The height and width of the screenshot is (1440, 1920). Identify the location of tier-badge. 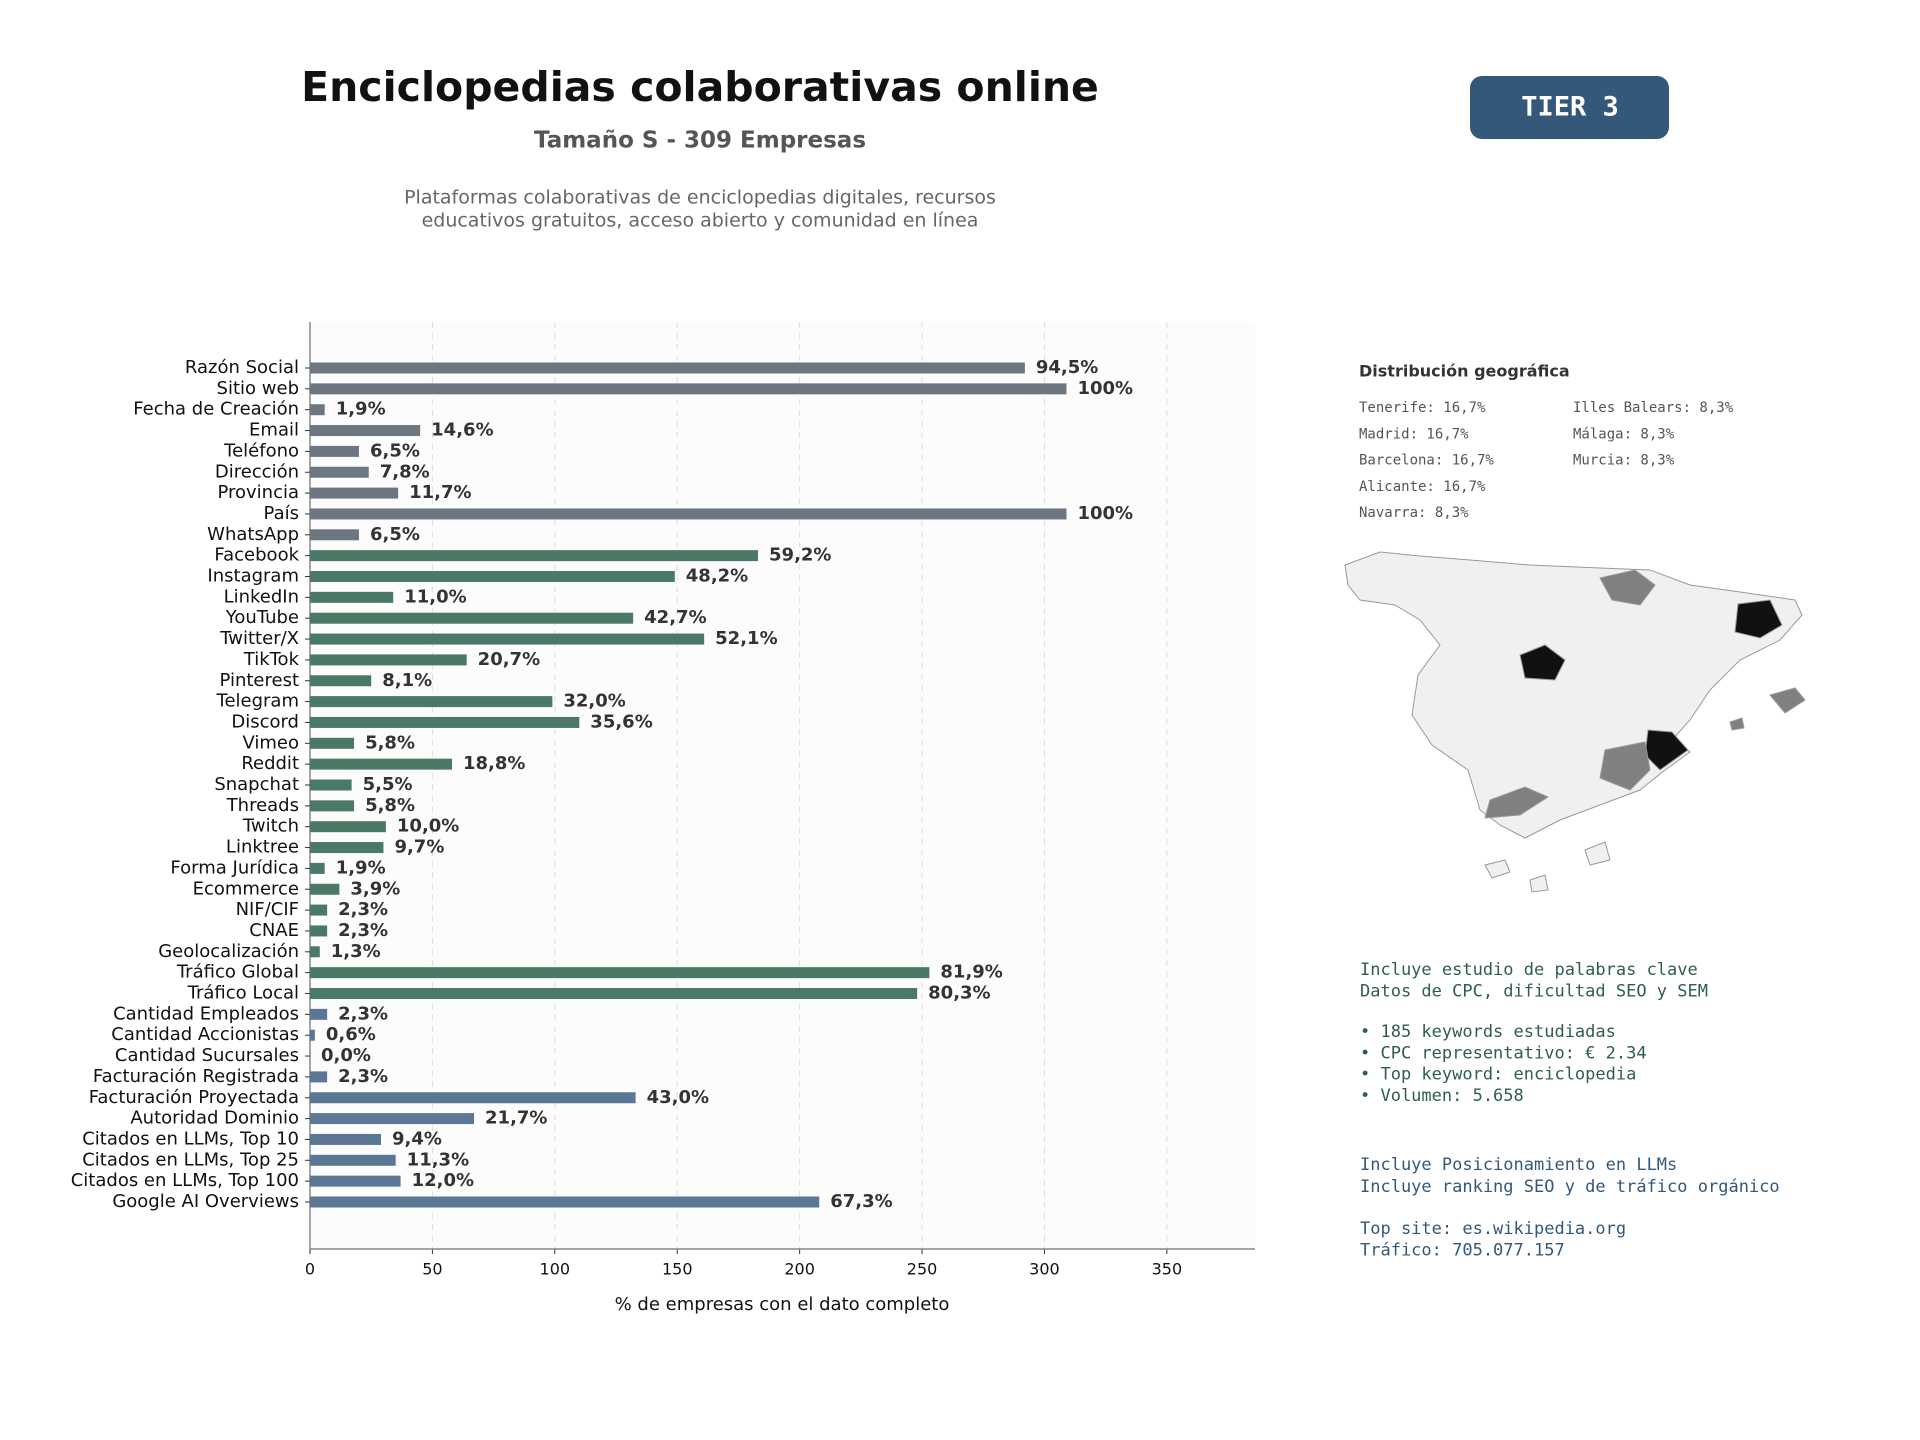
(1569, 107).